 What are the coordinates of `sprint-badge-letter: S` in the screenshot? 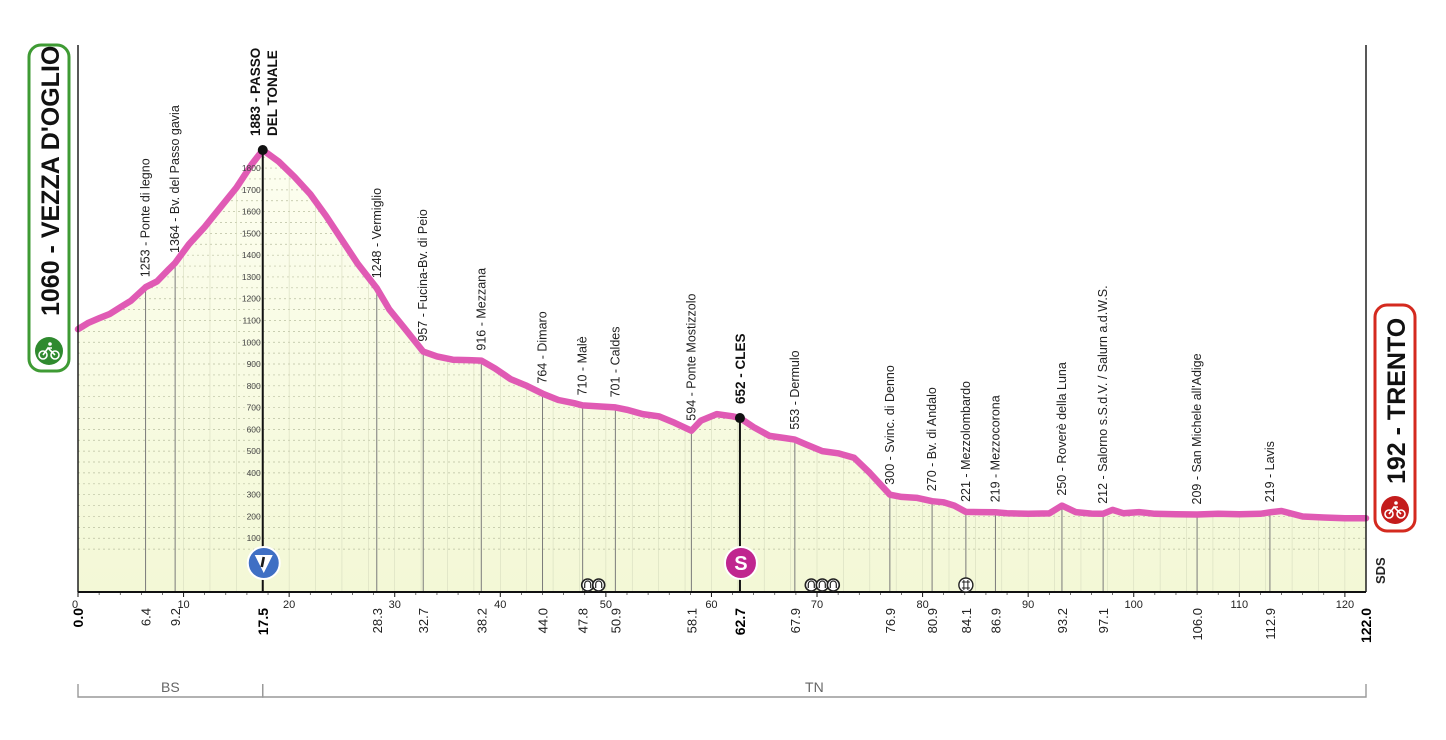 It's located at (740, 564).